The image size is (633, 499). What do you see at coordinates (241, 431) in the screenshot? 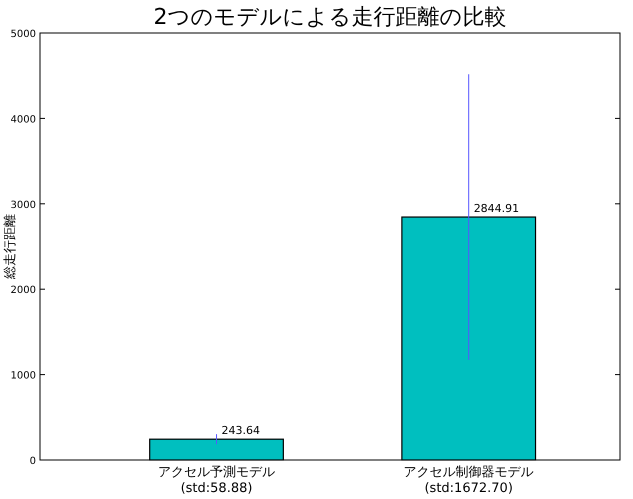
I see `data-label: 243.64` at bounding box center [241, 431].